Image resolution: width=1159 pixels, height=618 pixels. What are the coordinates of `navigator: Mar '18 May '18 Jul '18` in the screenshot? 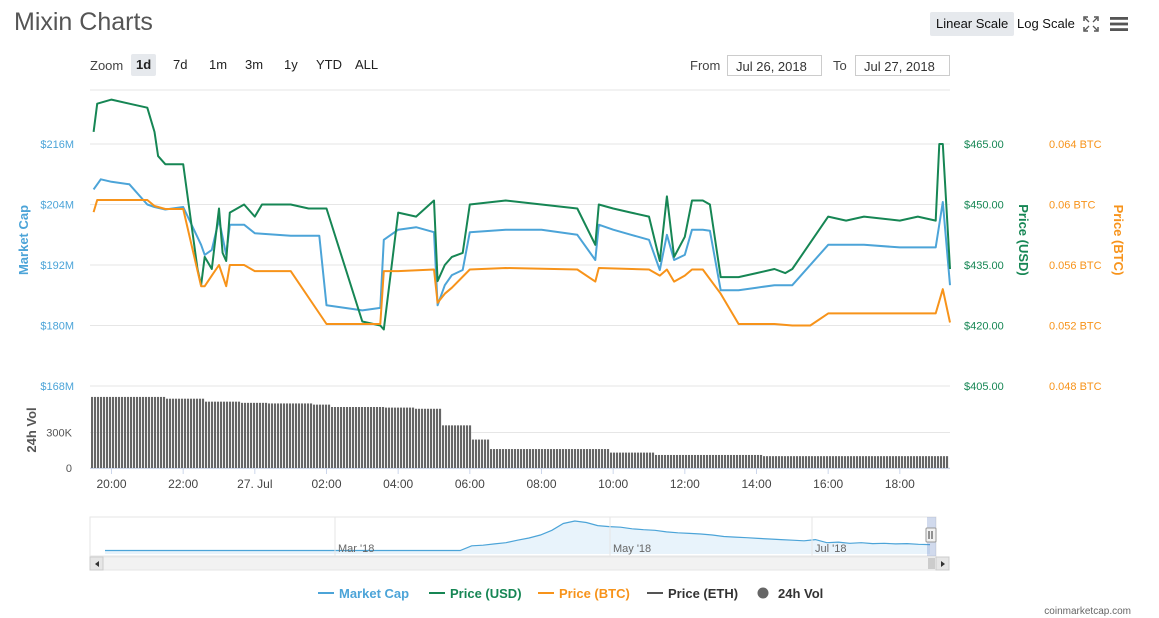 It's located at (519, 543).